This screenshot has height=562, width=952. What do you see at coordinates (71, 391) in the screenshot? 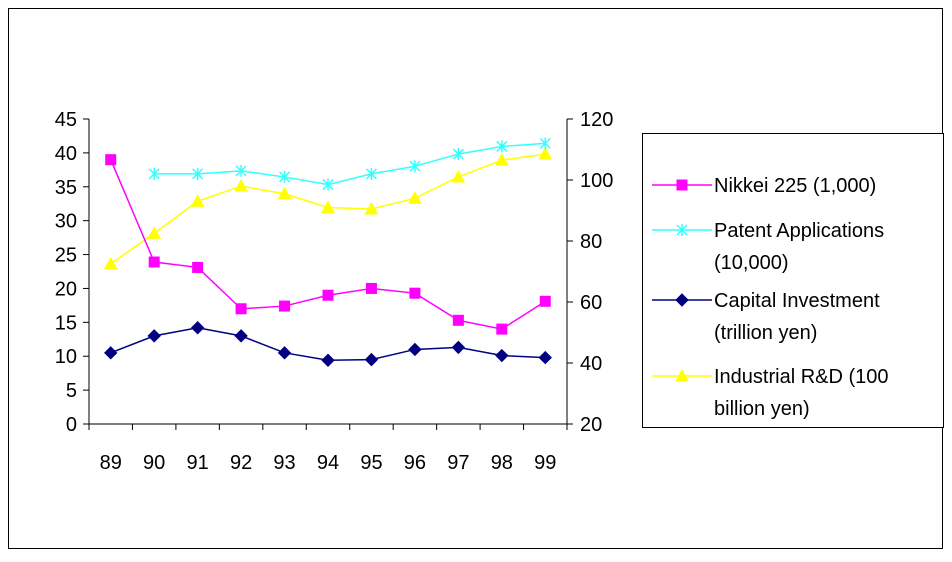
I see `y-left-tick-label: 5` at bounding box center [71, 391].